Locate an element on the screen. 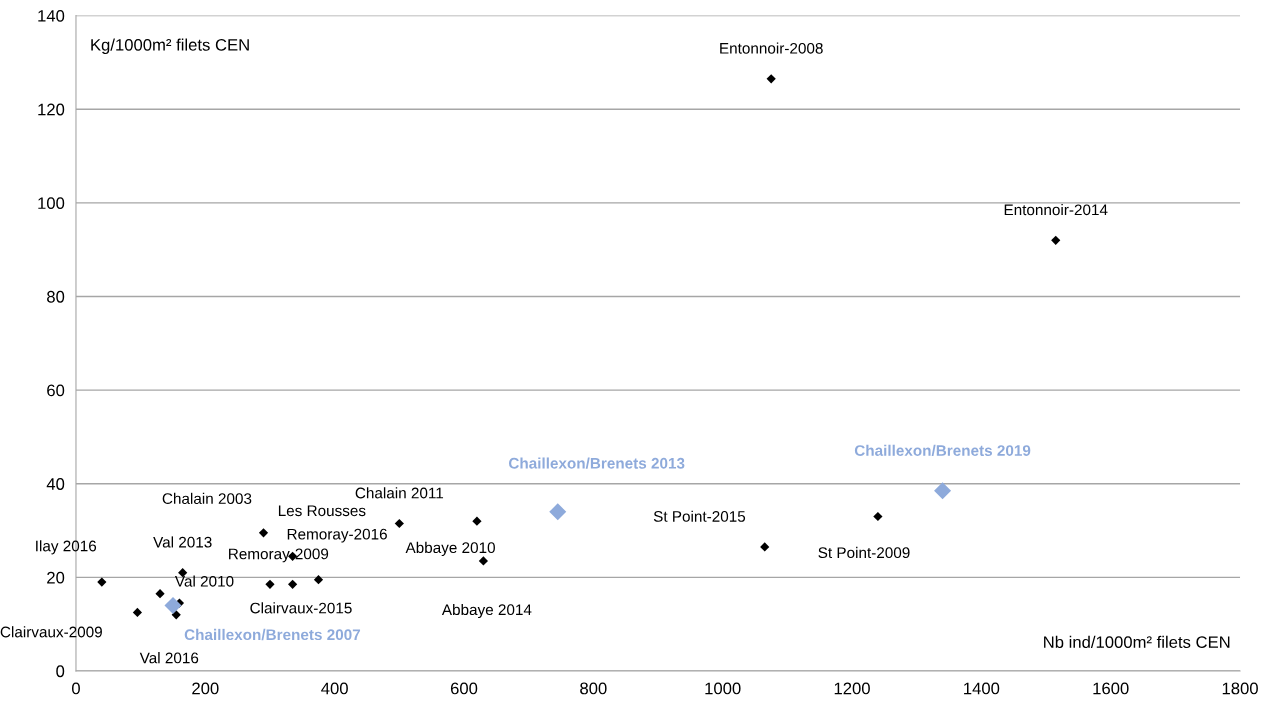 Image resolution: width=1262 pixels, height=708 pixels. annotation: Abbaye 2010 is located at coordinates (450, 549).